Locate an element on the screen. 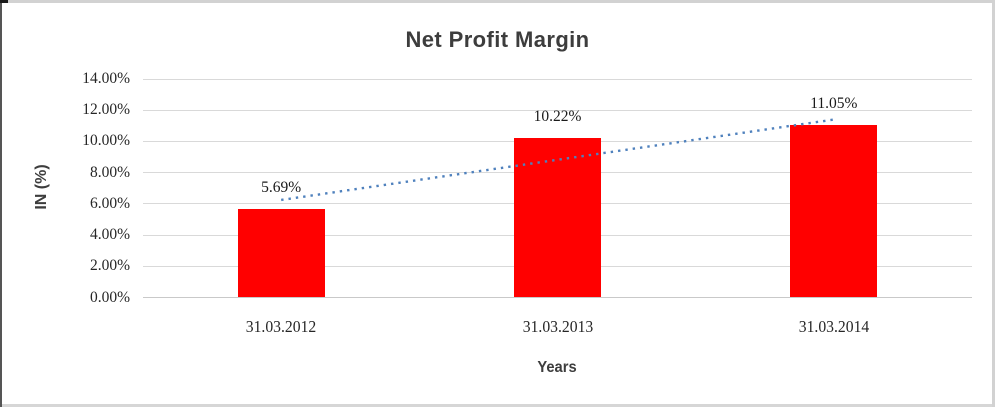 This screenshot has height=407, width=995. x-axis-line is located at coordinates (557, 297).